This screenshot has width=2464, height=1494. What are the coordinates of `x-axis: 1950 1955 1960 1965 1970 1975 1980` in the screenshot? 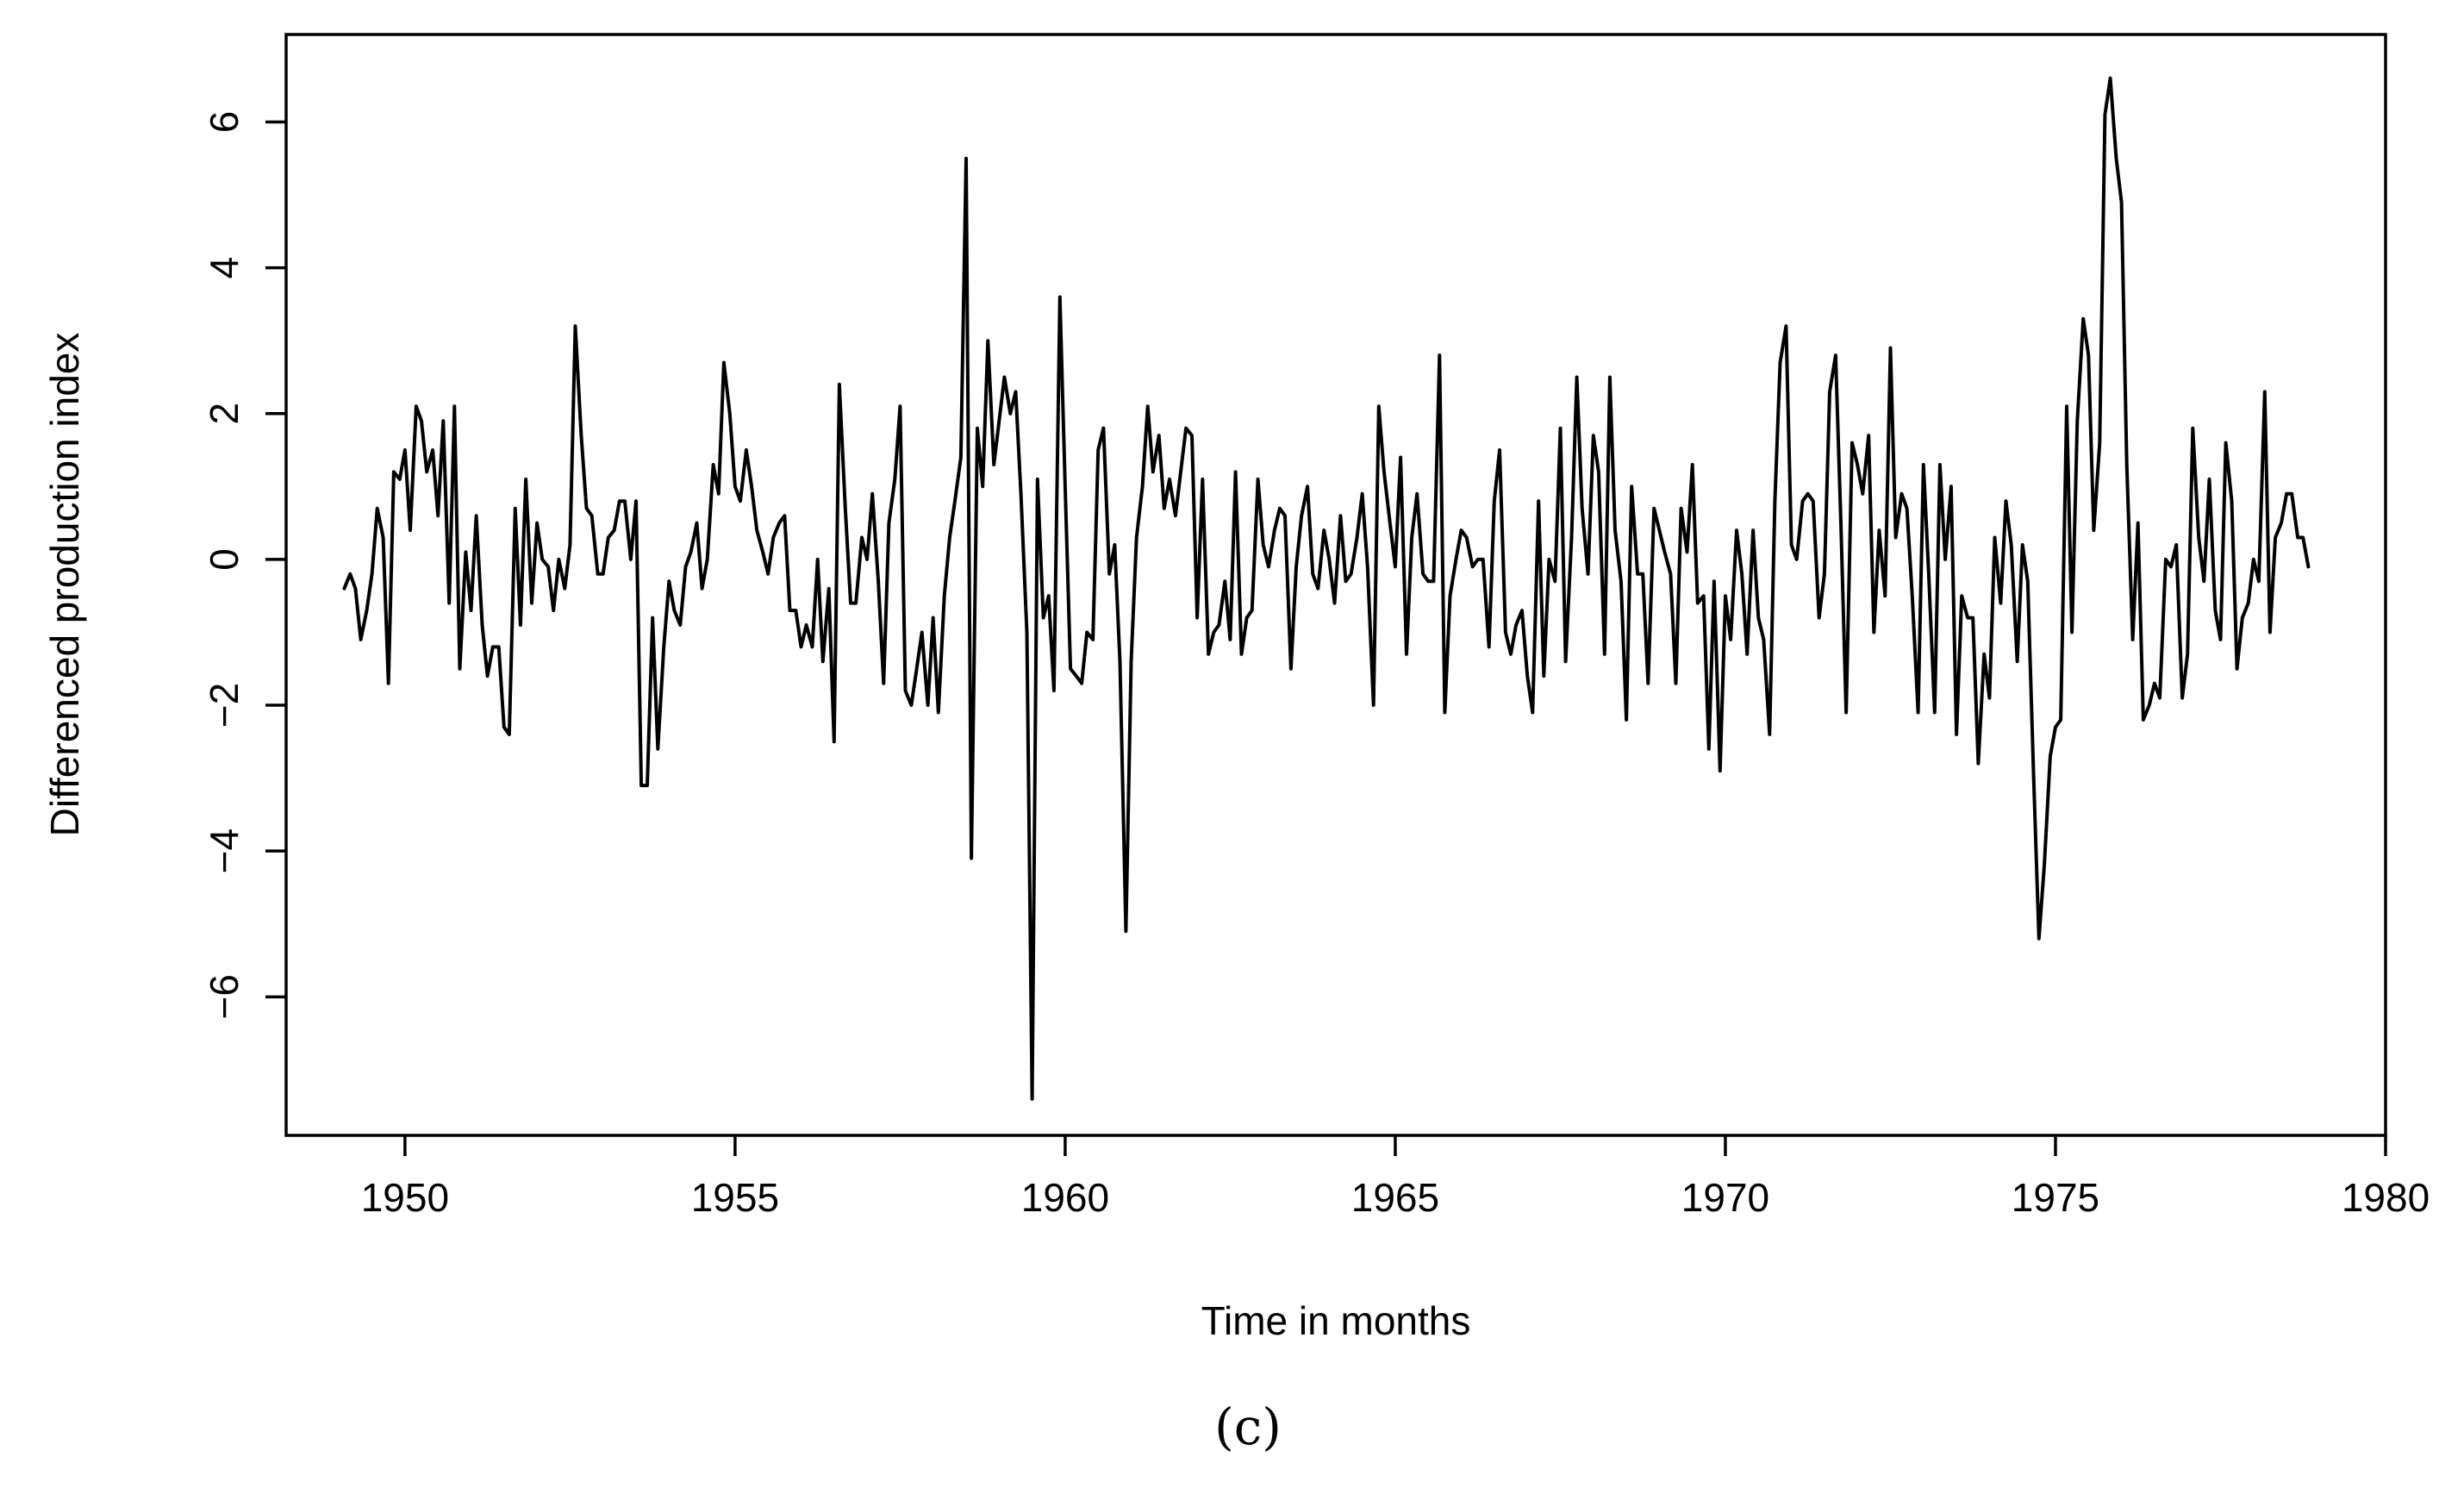 It's located at (1395, 1177).